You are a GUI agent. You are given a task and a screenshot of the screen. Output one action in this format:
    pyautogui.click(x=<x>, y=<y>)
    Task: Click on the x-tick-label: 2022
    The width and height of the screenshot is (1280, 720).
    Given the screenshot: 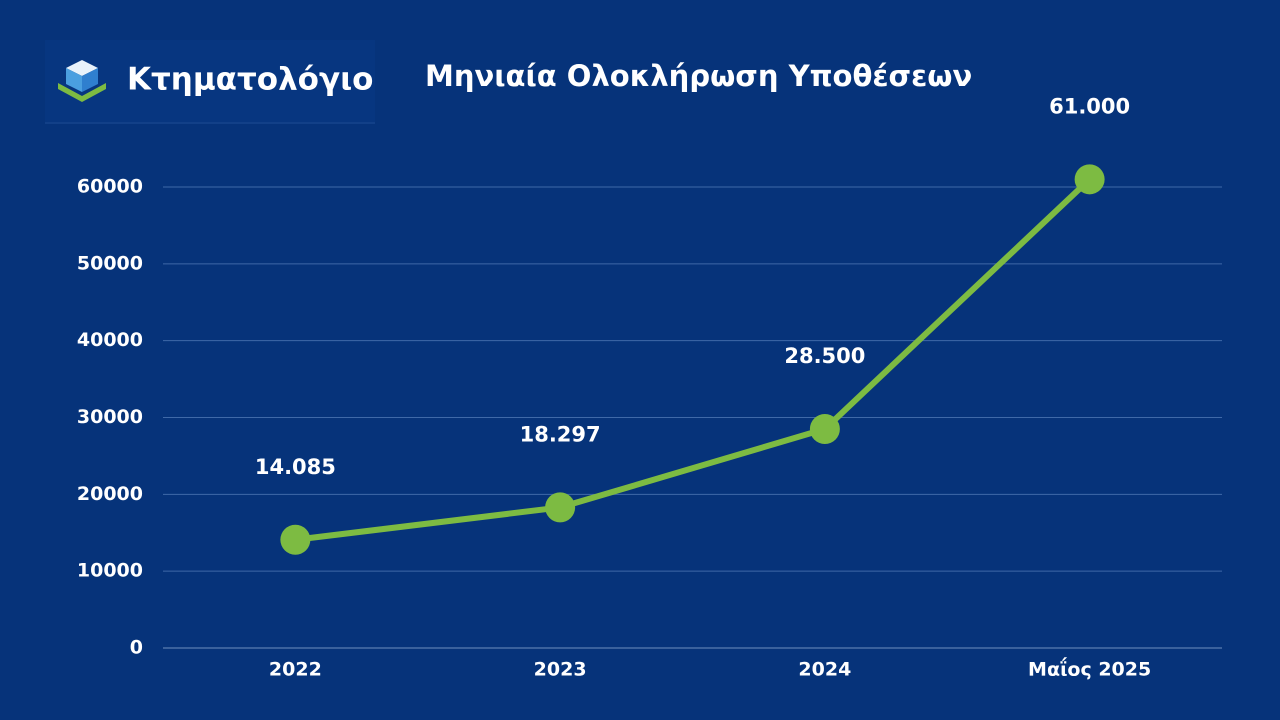 What is the action you would take?
    pyautogui.click(x=295, y=670)
    